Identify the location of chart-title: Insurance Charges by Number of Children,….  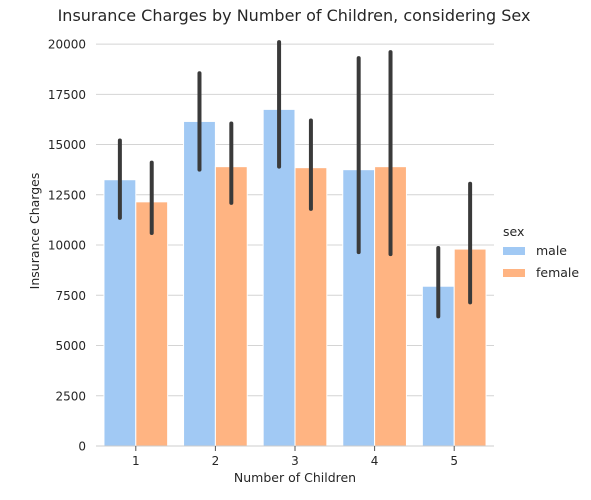
(294, 15).